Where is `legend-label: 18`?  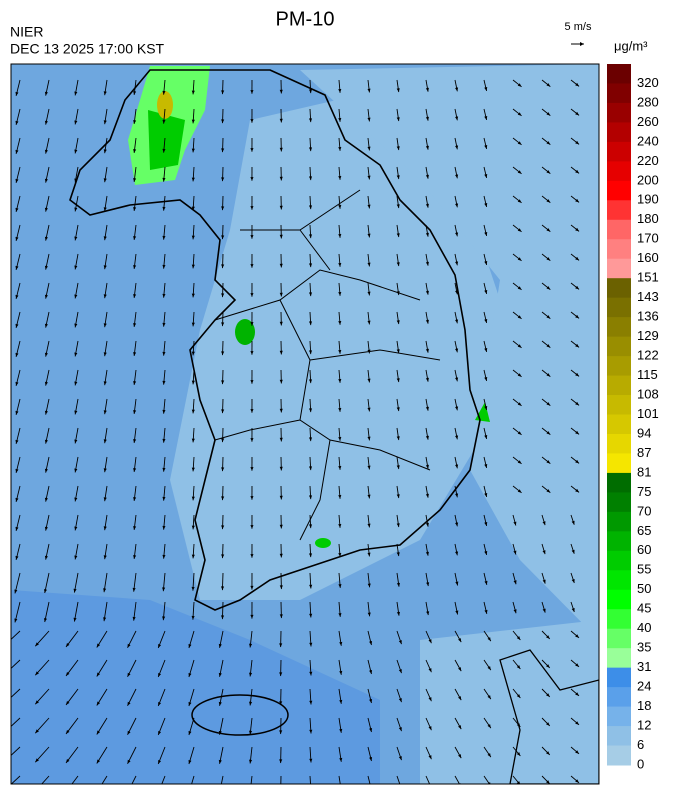
legend-label: 18 is located at coordinates (644, 705).